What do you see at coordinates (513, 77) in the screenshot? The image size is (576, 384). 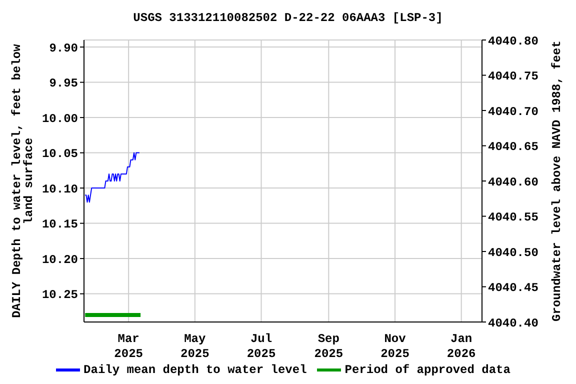 I see `y2-tick-label: 4040.75` at bounding box center [513, 77].